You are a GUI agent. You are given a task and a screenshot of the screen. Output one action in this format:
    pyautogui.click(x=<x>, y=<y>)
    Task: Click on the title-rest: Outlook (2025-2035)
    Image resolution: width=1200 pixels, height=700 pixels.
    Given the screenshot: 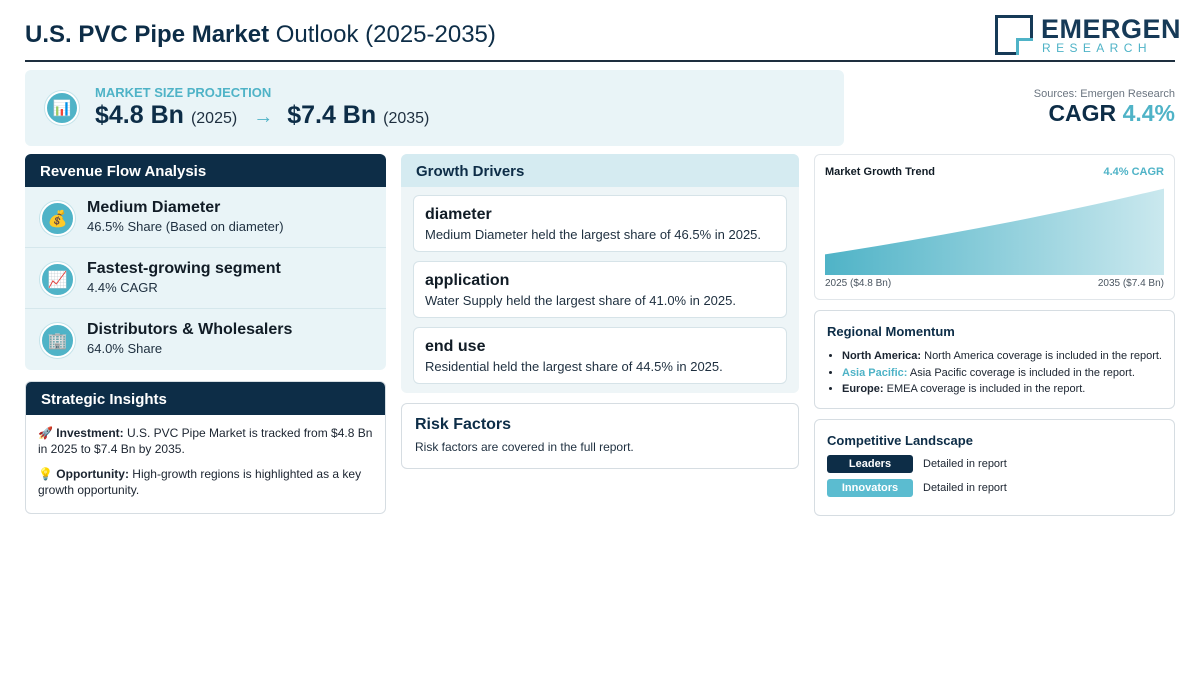 What is the action you would take?
    pyautogui.click(x=385, y=34)
    